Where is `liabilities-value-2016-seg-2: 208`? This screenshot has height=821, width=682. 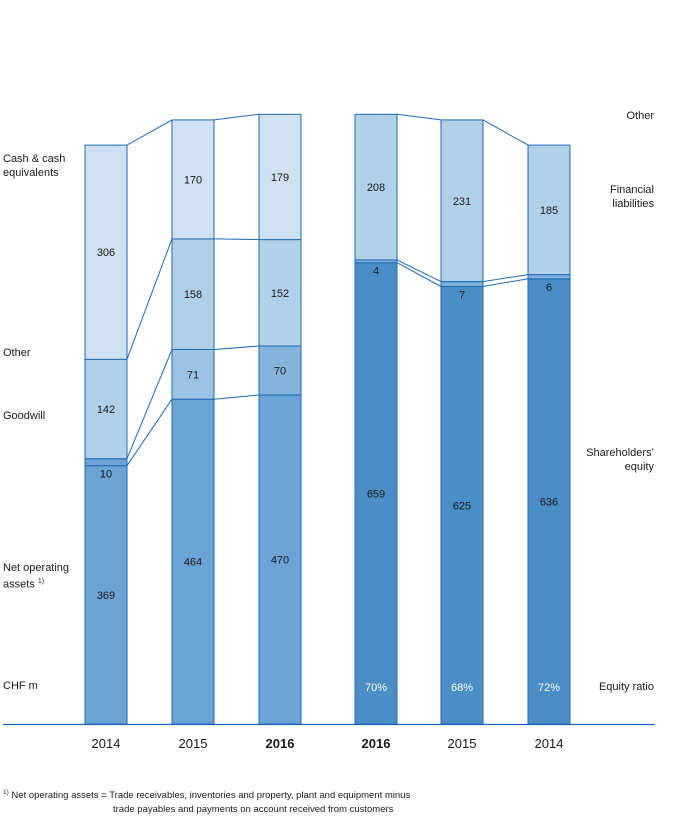
liabilities-value-2016-seg-2: 208 is located at coordinates (376, 188).